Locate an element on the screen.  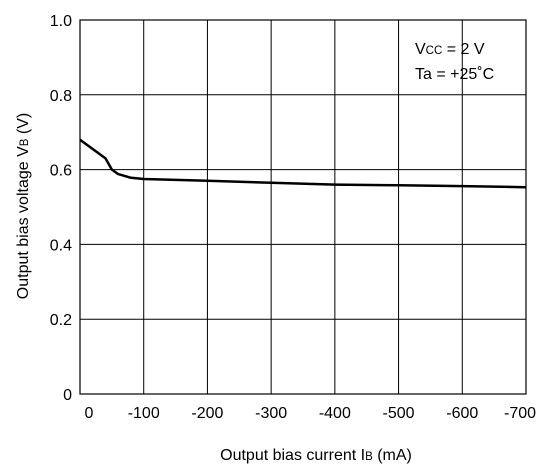
x-tick-label: -600 is located at coordinates (462, 413).